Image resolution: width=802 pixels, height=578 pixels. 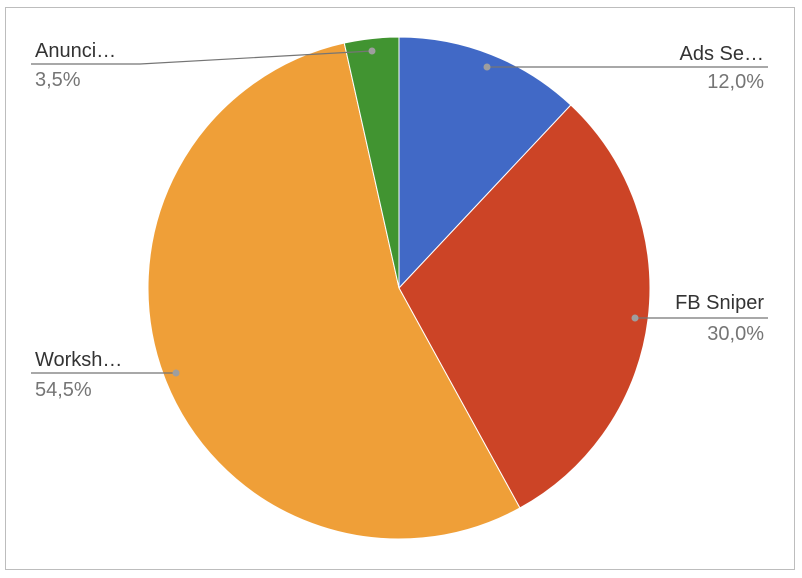 I want to click on slice-percent-3: 3,5%, so click(x=58, y=80).